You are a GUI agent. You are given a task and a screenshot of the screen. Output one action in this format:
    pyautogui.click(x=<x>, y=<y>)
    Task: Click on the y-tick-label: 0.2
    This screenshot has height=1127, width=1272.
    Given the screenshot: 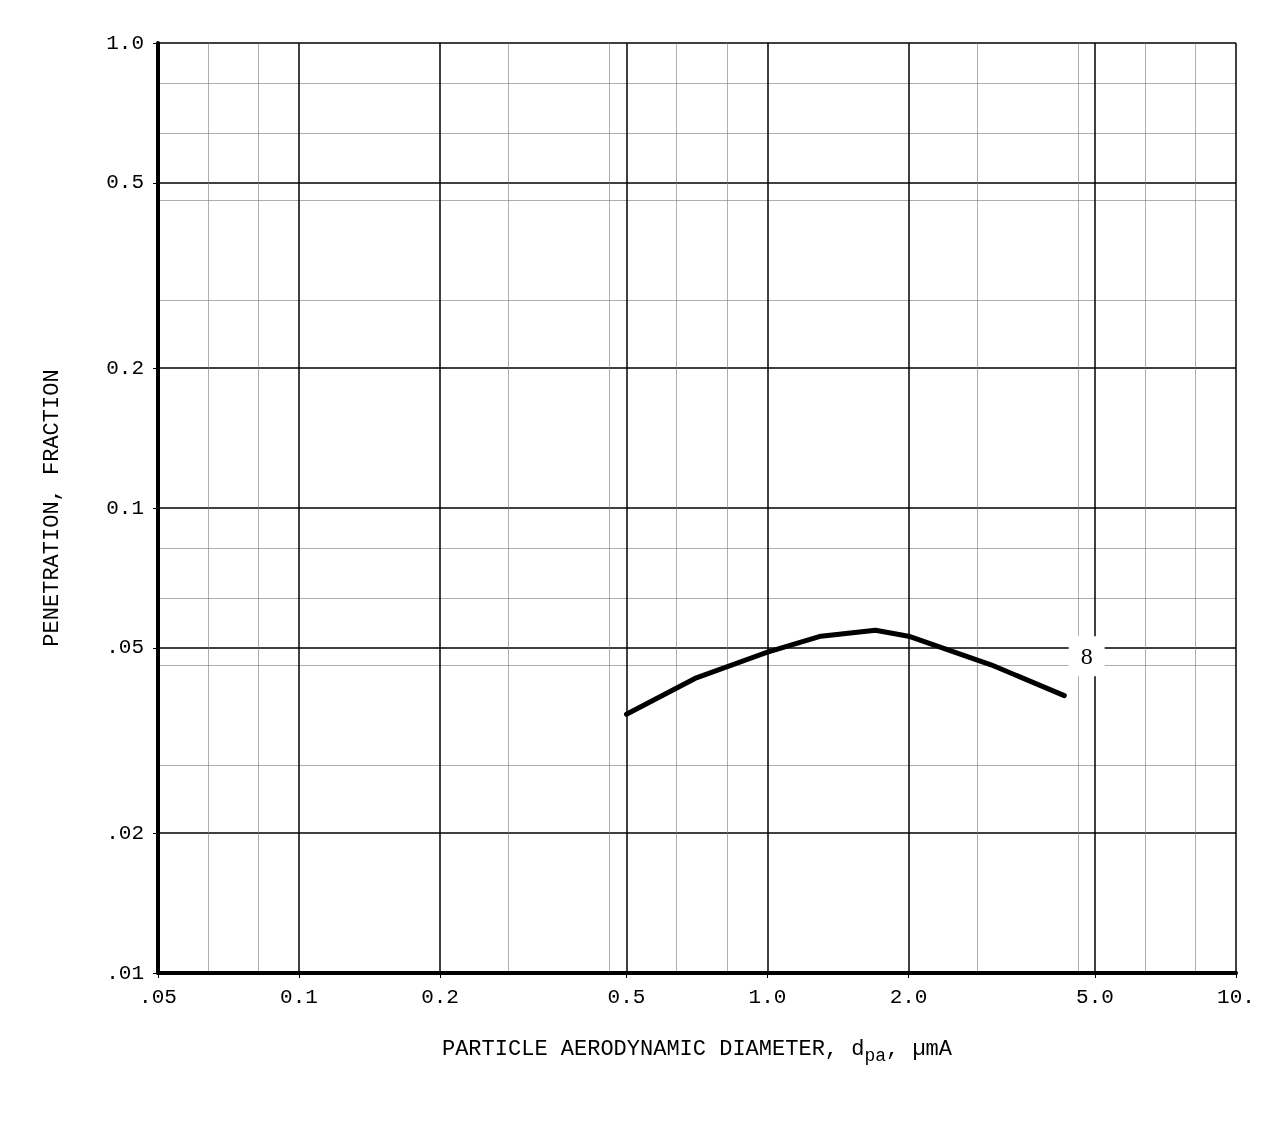 What is the action you would take?
    pyautogui.click(x=125, y=368)
    